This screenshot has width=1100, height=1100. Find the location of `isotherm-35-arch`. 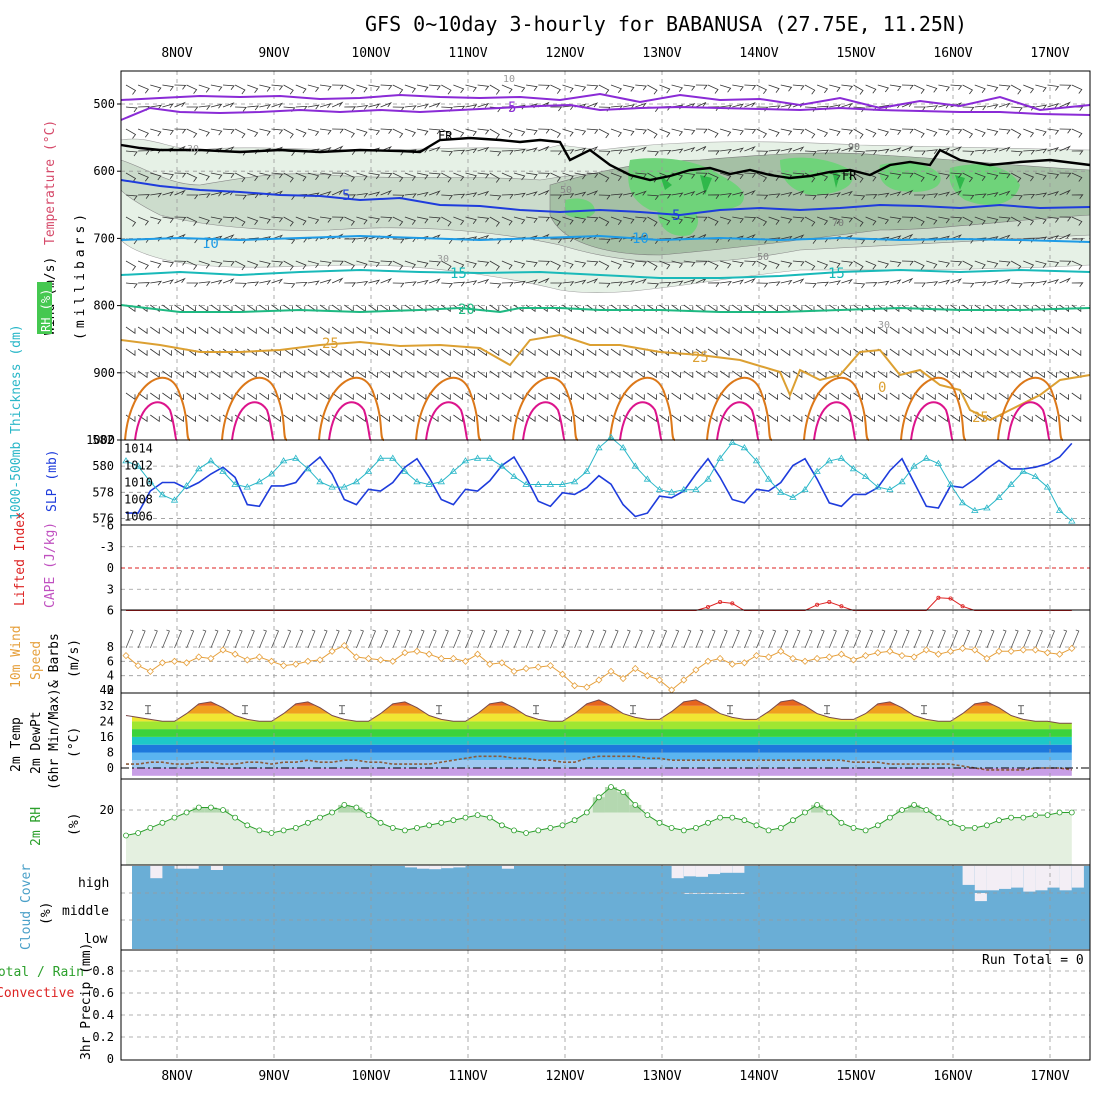

isotherm-35-arch is located at coordinates (1029, 421).